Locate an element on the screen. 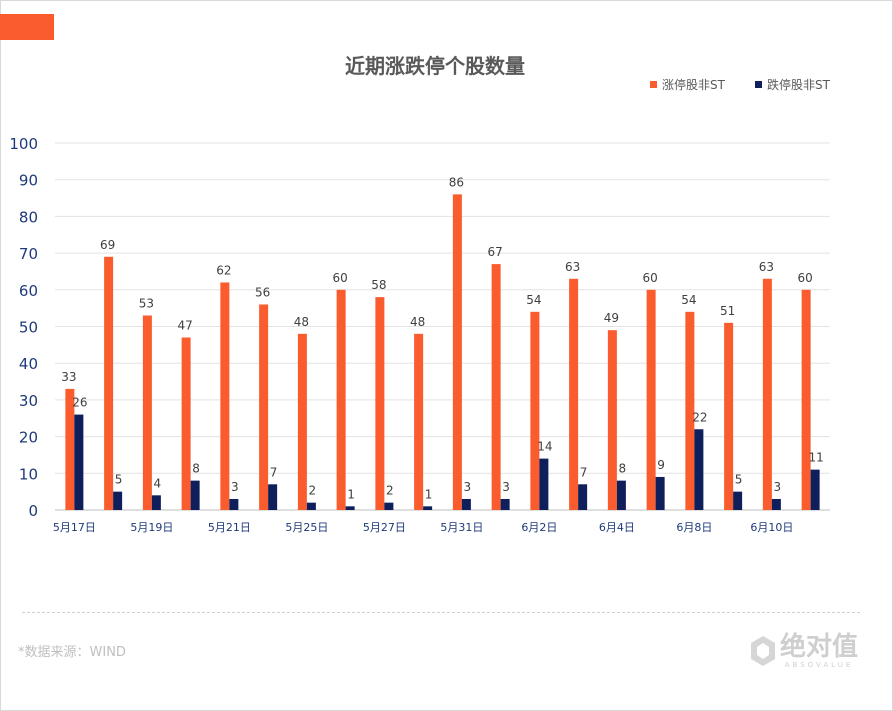  y-tick-label: 50 is located at coordinates (28, 328).